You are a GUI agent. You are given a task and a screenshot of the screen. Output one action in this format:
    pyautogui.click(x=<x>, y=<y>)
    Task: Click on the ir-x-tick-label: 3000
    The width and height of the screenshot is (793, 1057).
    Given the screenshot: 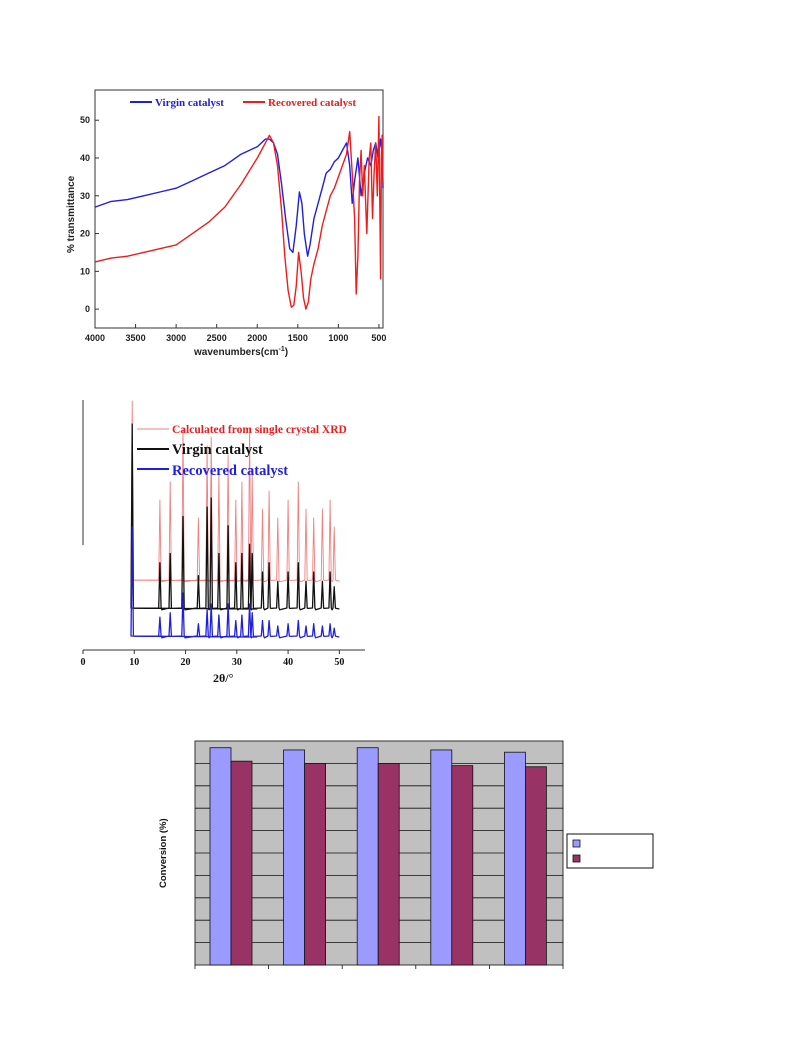 What is the action you would take?
    pyautogui.click(x=176, y=338)
    